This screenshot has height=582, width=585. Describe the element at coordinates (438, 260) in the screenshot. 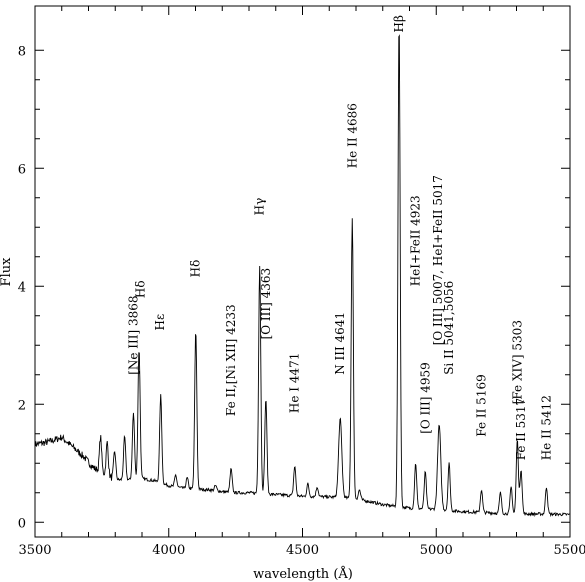

I see `annotation-label: [O III] 5007, HeI+FeII 5017` at that location.